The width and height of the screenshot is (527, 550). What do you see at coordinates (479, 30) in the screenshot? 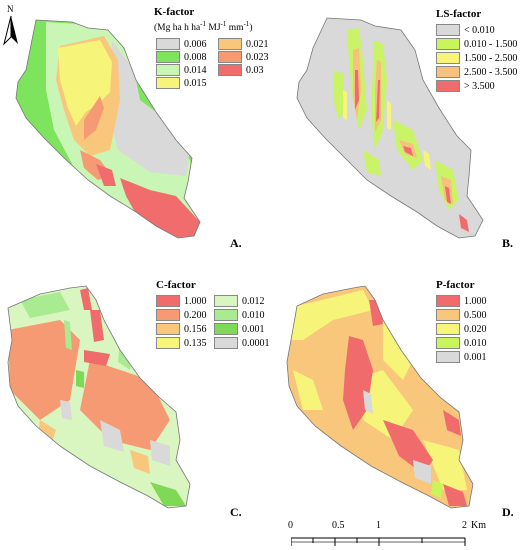
I see `legend-label: < 0.010` at bounding box center [479, 30].